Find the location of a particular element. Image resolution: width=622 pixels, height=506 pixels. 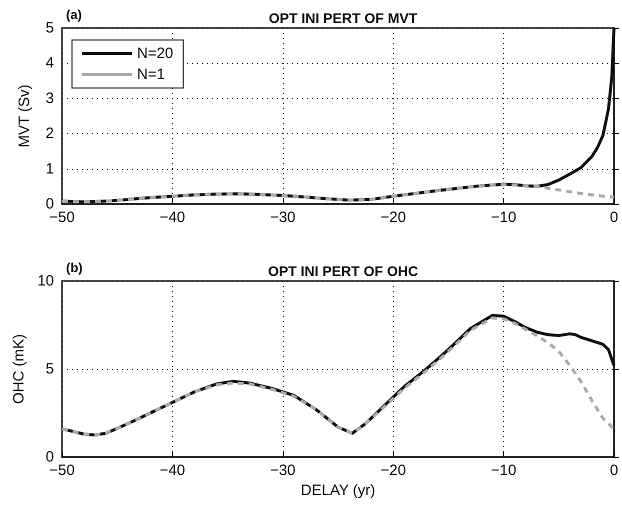

chart-title: OPT INI PERT OF MVT is located at coordinates (343, 18).